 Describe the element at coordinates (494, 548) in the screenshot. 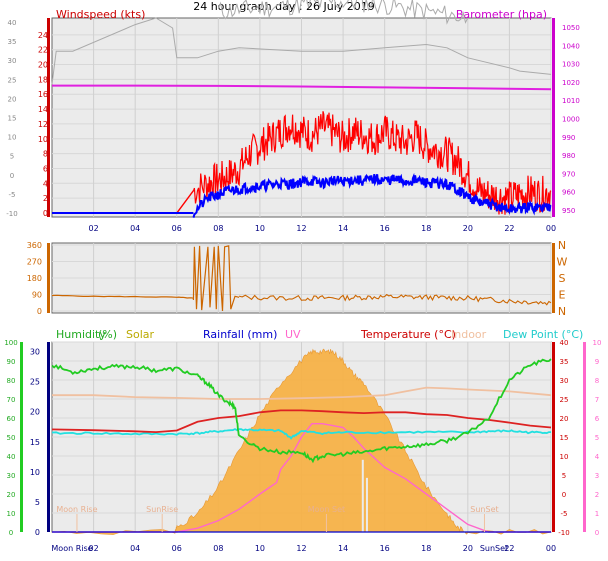

I see `sun-set-axis-label: SunSet` at that location.